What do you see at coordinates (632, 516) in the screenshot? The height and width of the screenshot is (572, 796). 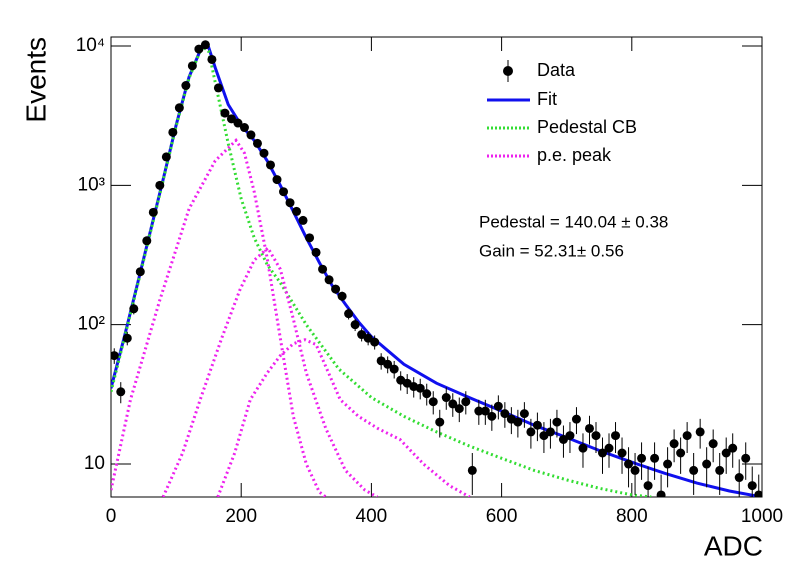 I see `x-tick-label: 800` at bounding box center [632, 516].